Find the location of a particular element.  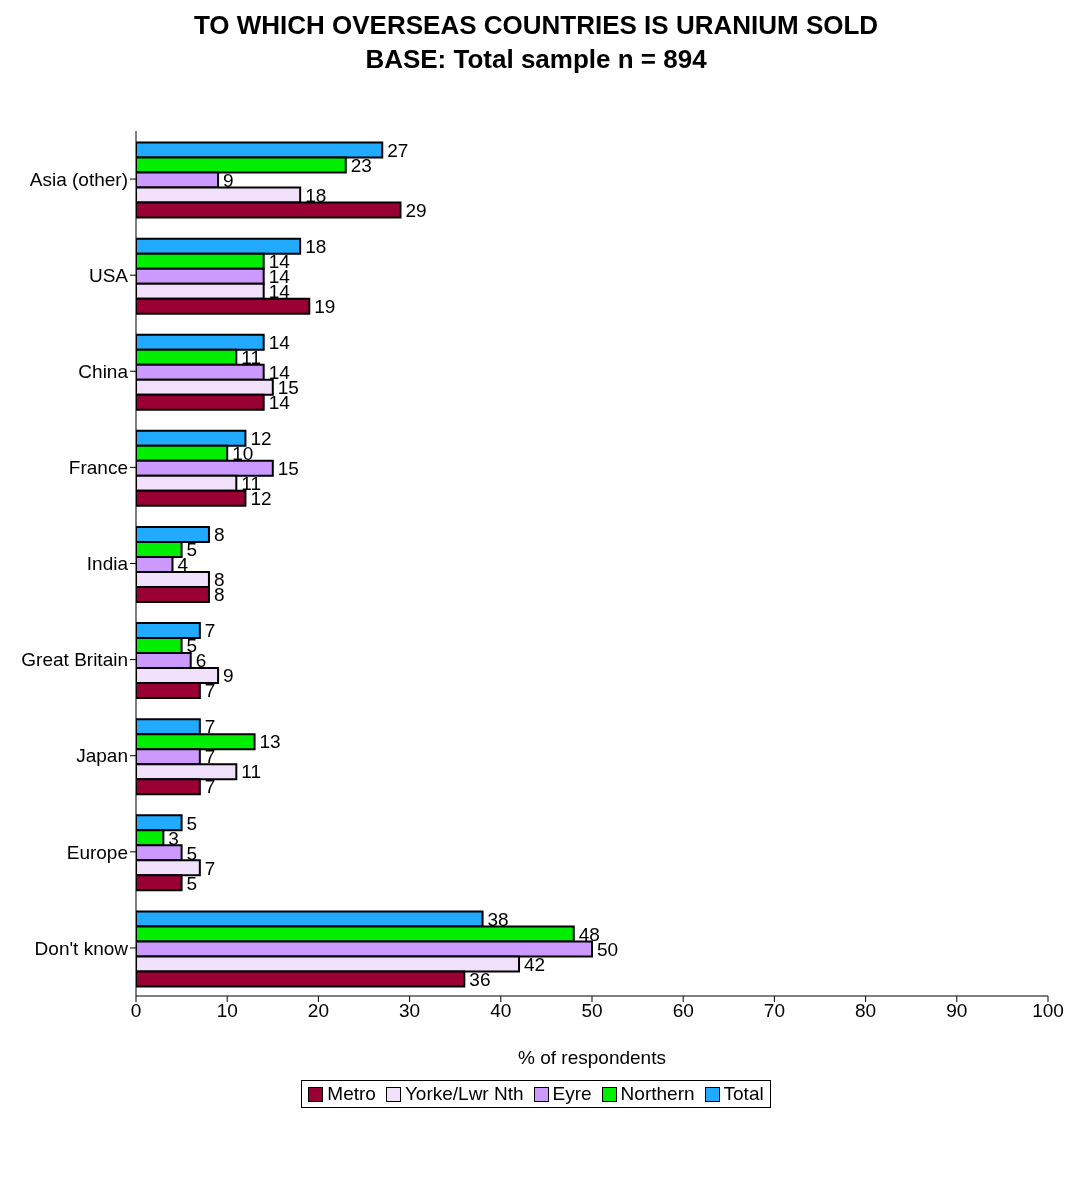

x-tick-label: 80 is located at coordinates (866, 1011).